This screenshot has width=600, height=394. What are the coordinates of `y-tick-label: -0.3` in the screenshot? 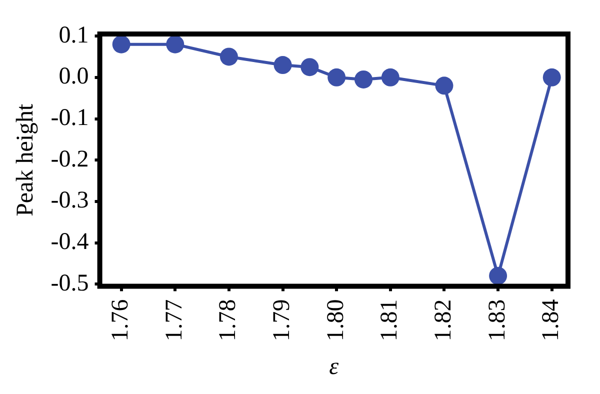 It's located at (69, 201).